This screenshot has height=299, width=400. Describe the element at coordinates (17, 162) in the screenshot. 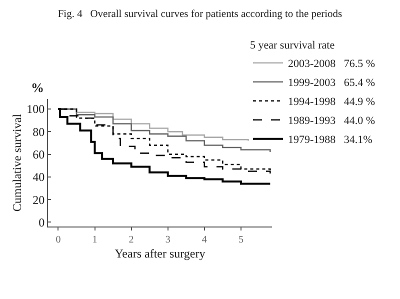

I see `y-axis-title: Cumulative survival` at that location.